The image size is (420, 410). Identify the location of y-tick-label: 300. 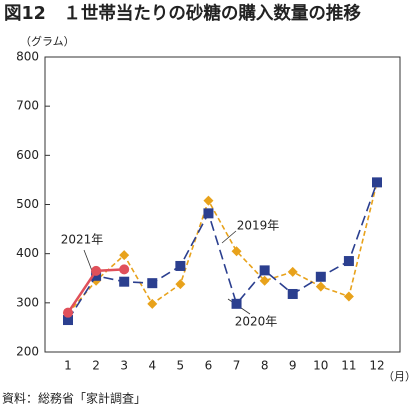
(27, 302).